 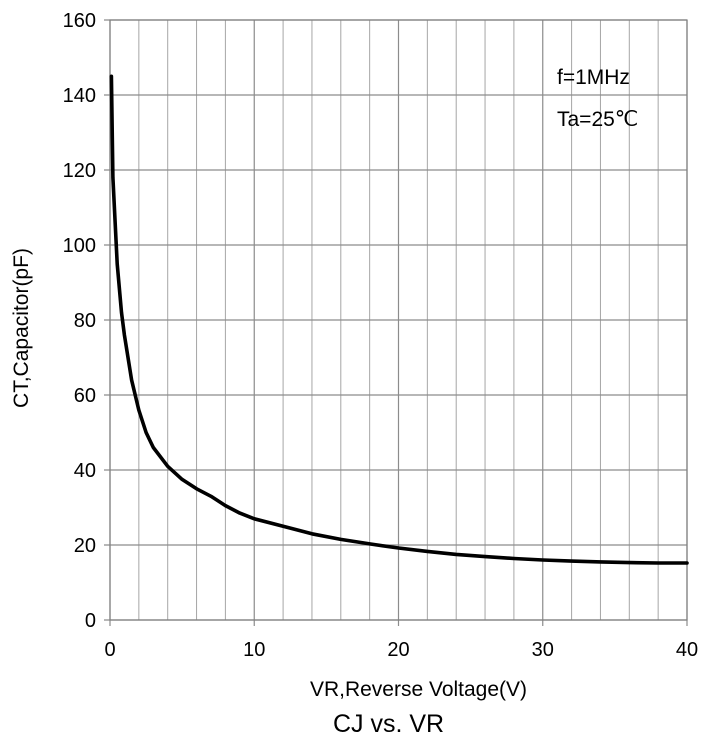 What do you see at coordinates (388, 724) in the screenshot?
I see `chart-caption: CJ vs. VR` at bounding box center [388, 724].